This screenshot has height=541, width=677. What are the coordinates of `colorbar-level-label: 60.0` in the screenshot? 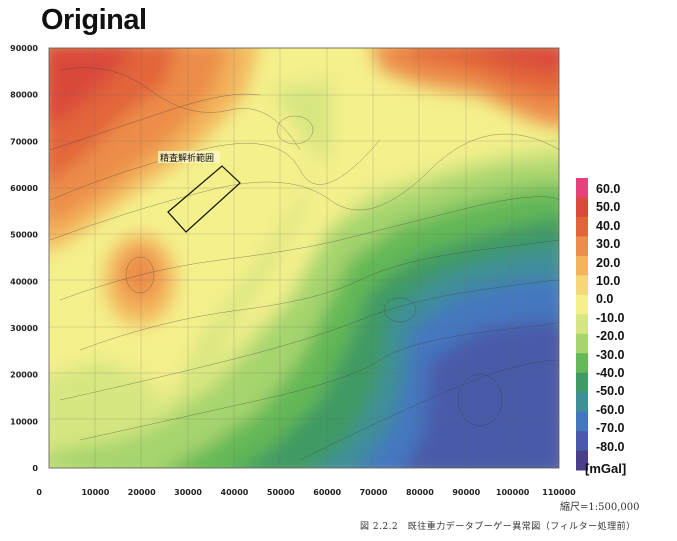 It's located at (608, 189).